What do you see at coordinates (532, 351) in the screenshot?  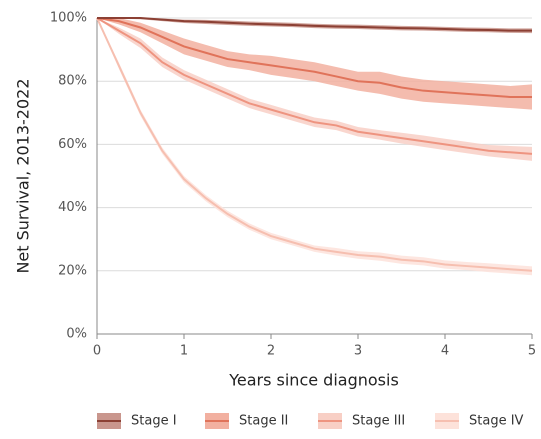 I see `x-tick-label: 5` at bounding box center [532, 351].